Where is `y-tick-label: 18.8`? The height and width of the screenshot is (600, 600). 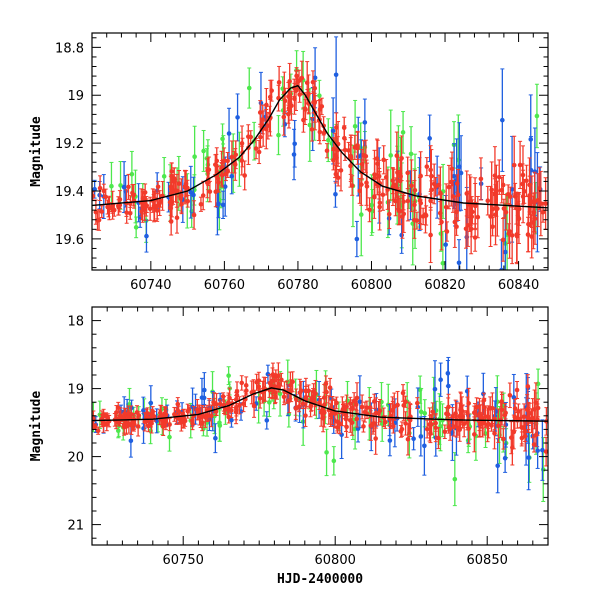 y-tick-label: 18.8 is located at coordinates (69, 48).